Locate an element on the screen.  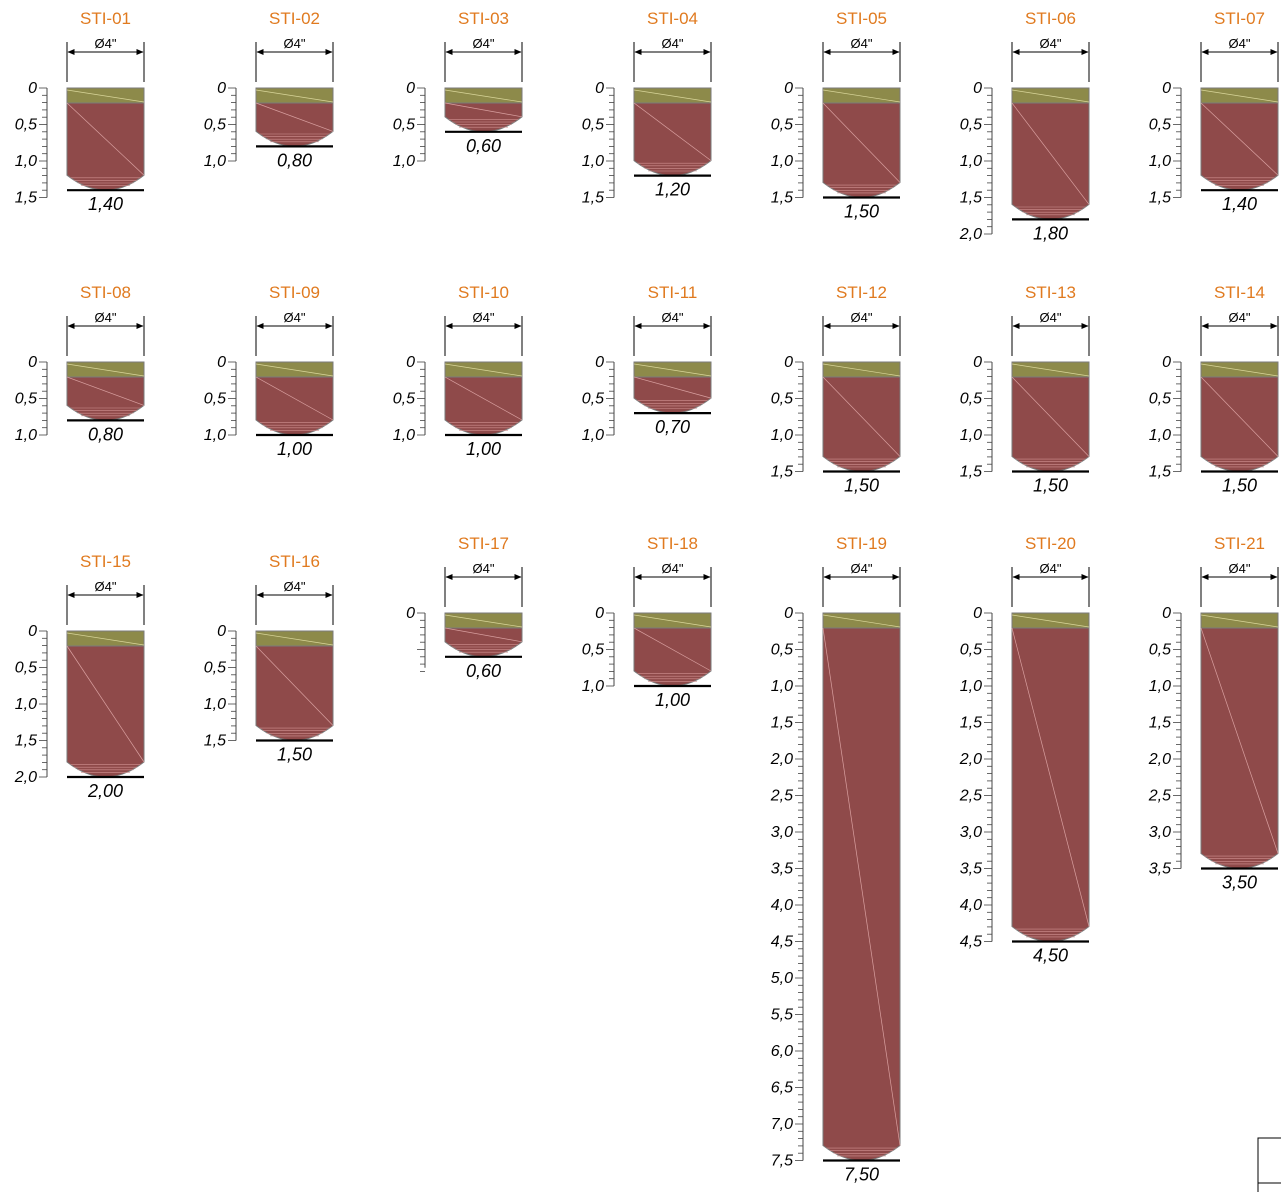
borehole-id: STI-15 is located at coordinates (105, 561).